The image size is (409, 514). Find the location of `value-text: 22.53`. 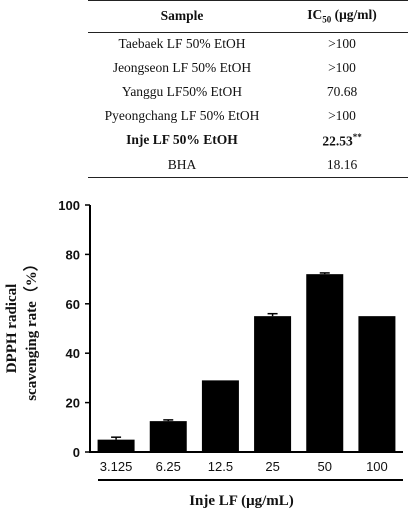

value-text: 22.53 is located at coordinates (337, 141).